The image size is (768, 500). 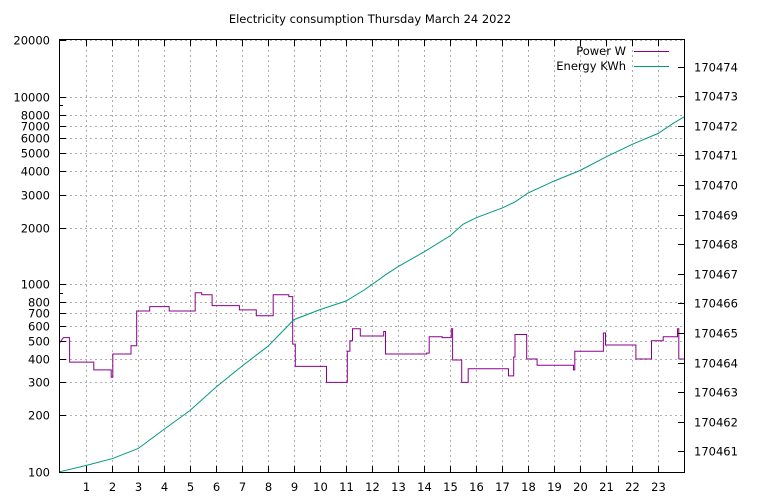 What do you see at coordinates (554, 487) in the screenshot?
I see `x-tick-label: 19` at bounding box center [554, 487].